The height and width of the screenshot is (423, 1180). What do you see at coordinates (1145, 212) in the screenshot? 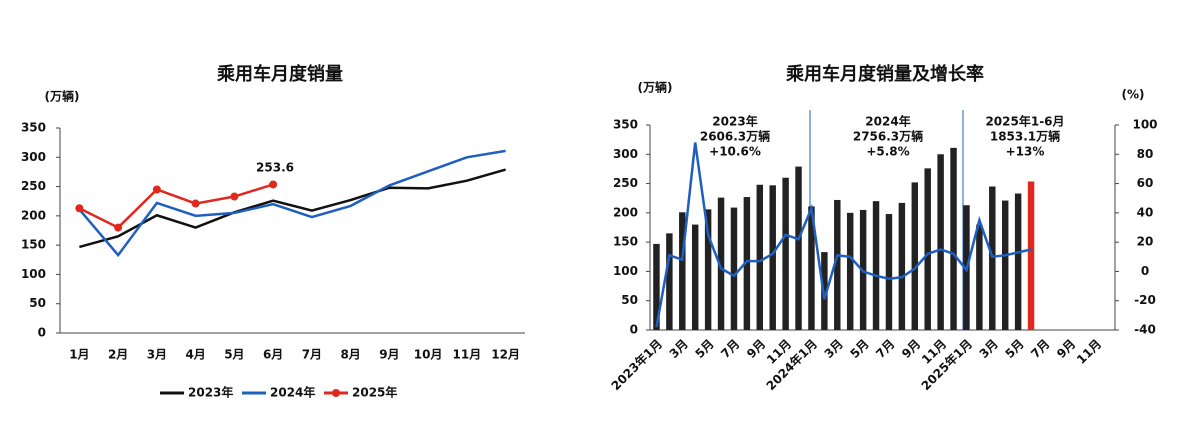
I see `y2-tick-label: 40` at bounding box center [1145, 212].